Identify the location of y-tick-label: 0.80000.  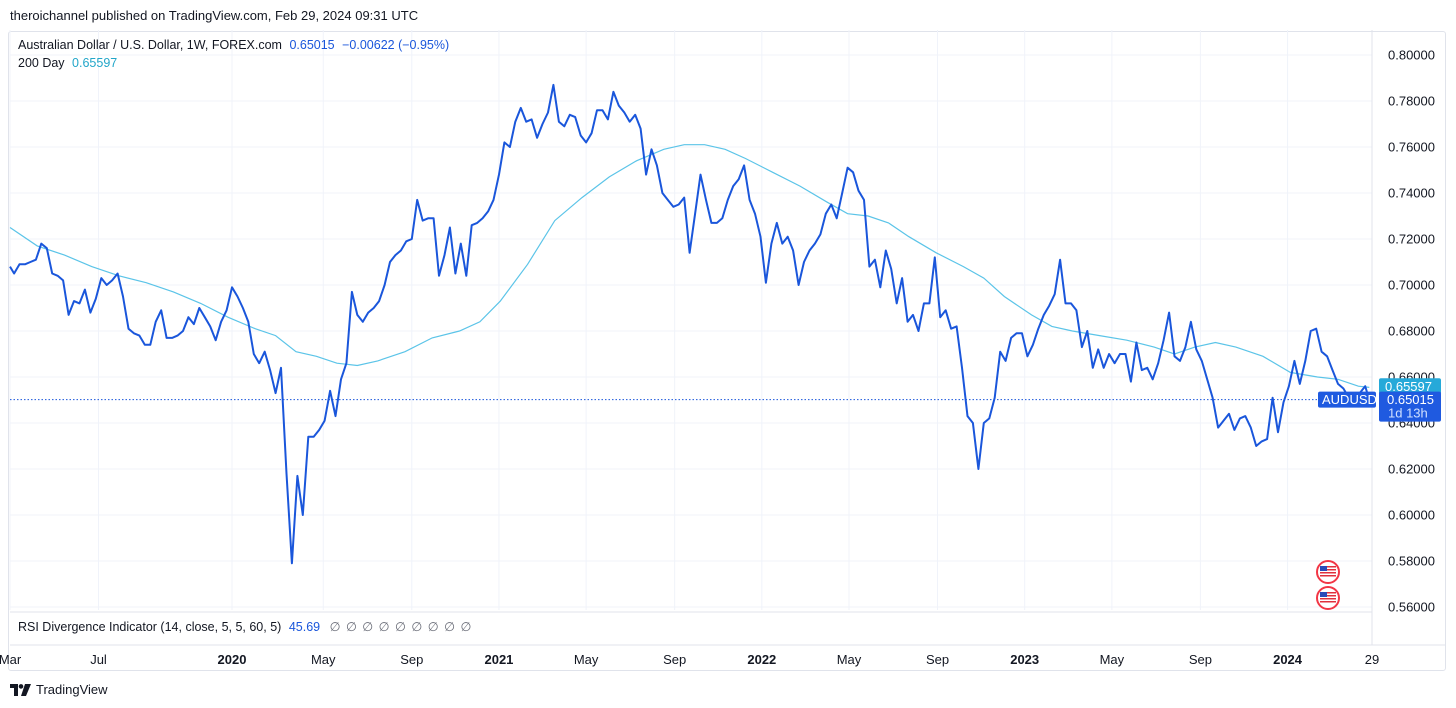
(1411, 55).